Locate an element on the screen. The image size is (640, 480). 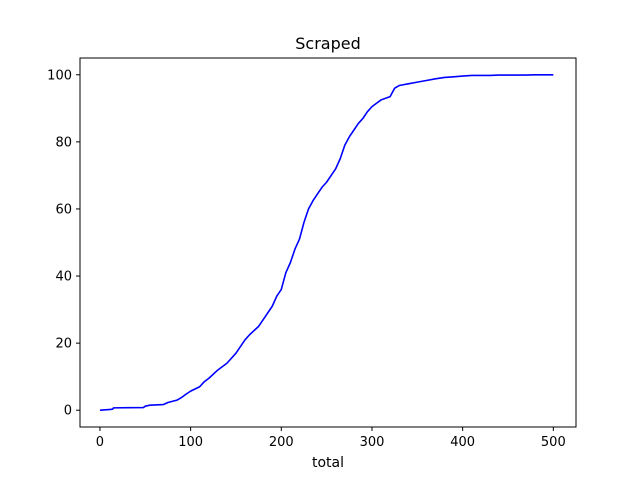
x-tick-label: 200 is located at coordinates (281, 442).